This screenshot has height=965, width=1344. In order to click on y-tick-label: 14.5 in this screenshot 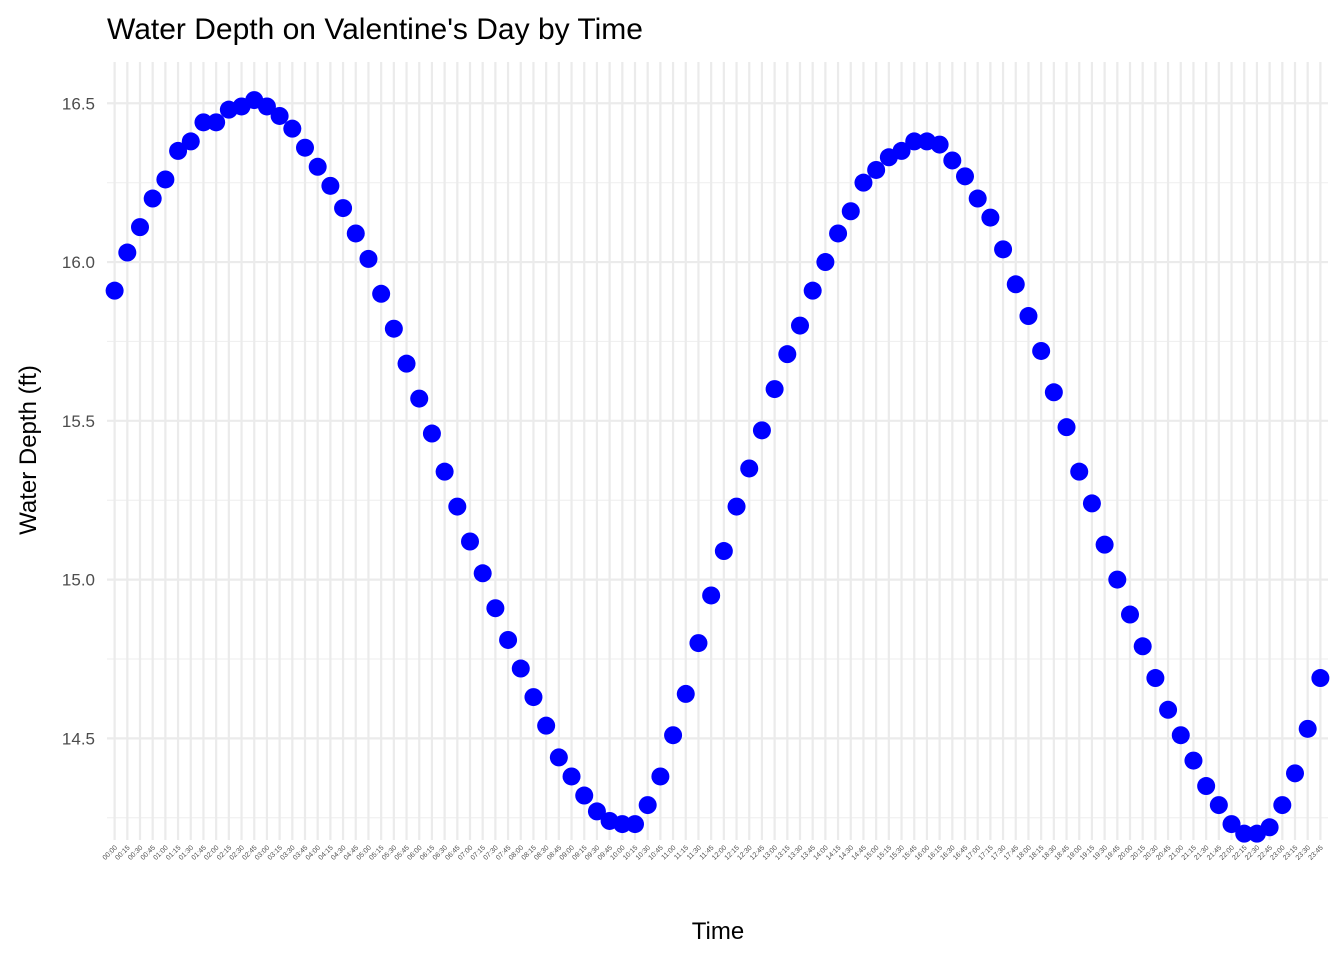, I will do `click(78, 738)`.